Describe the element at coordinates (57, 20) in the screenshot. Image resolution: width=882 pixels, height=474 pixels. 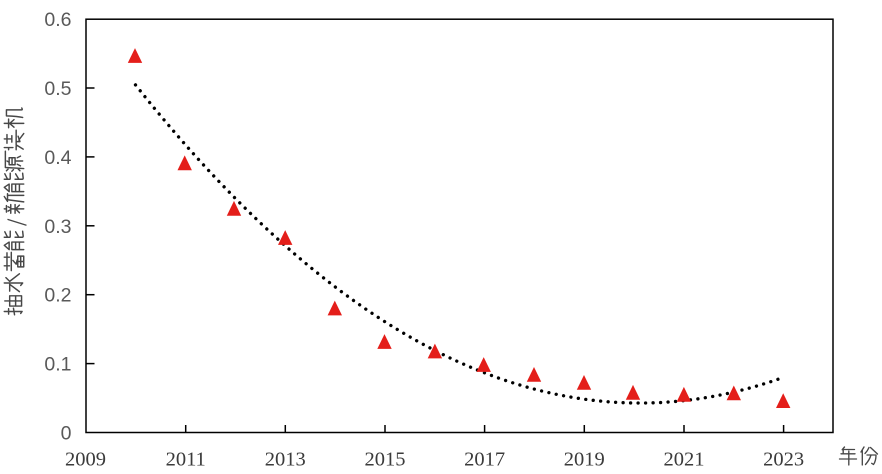
I see `svg-text: 0.6` at that location.